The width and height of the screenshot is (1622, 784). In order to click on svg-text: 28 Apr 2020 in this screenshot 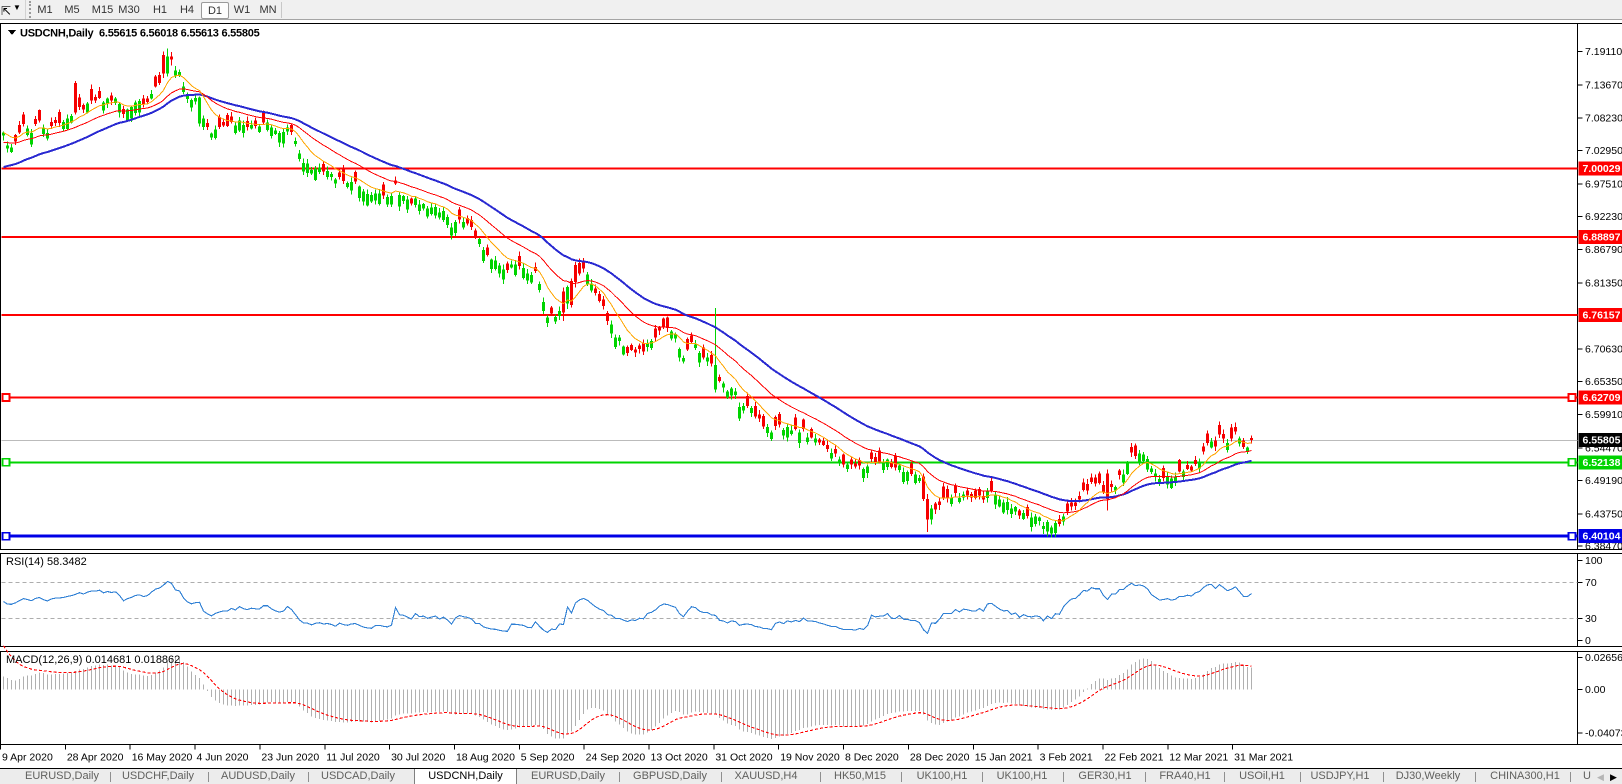, I will do `click(95, 758)`.